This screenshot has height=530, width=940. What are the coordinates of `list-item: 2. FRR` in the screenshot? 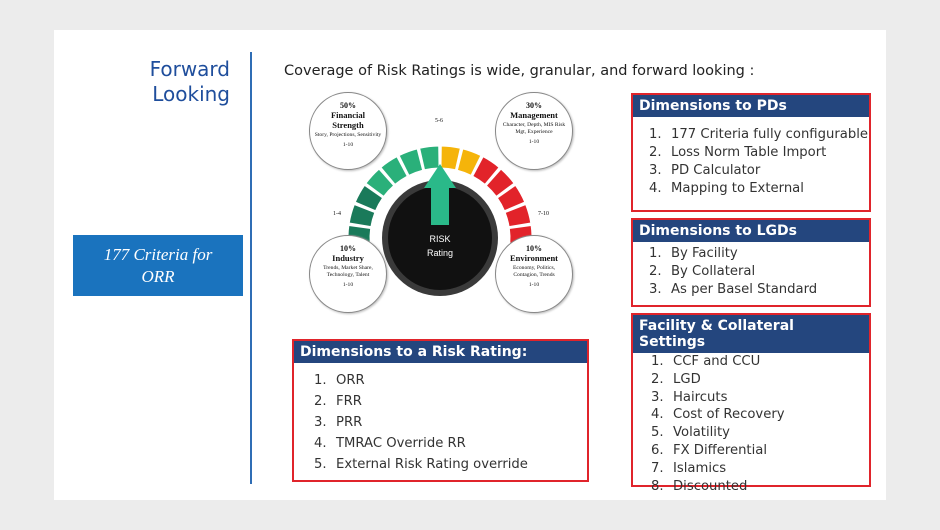 It's located at (338, 401).